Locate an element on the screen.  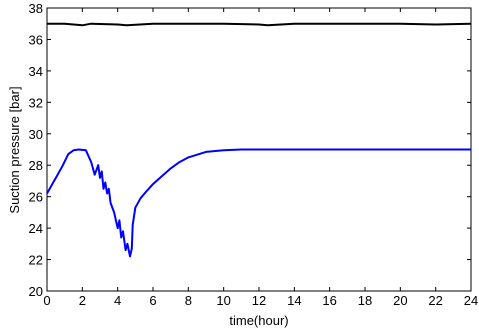
x-tick-label: 2 is located at coordinates (82, 300).